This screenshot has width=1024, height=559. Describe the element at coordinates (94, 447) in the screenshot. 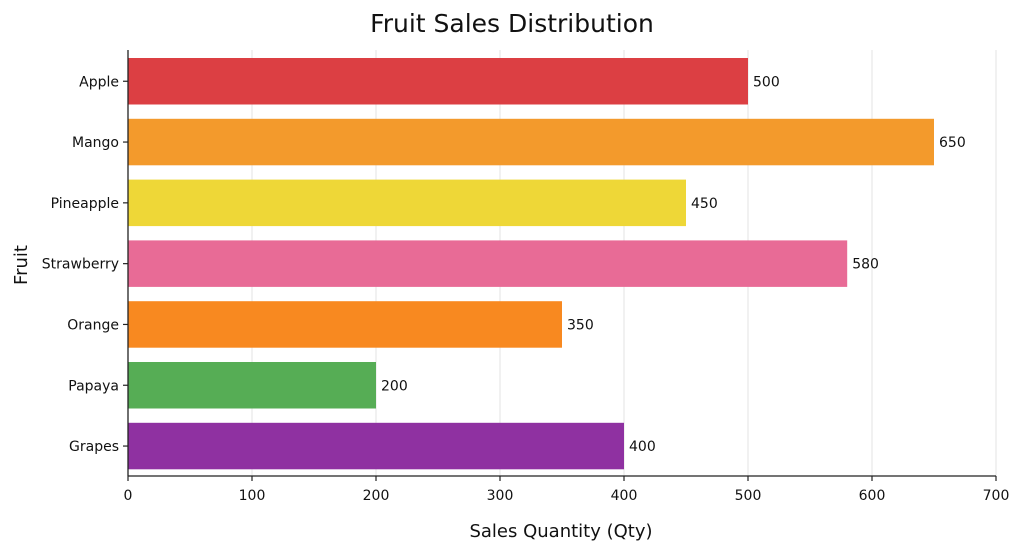

I see `y-tick-label-grapes: Grapes` at that location.